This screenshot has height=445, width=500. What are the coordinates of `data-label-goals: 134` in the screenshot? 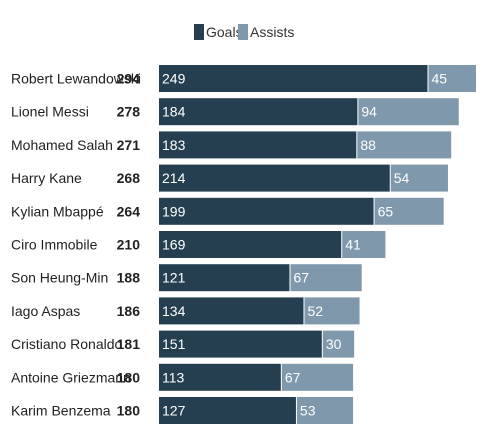 It's located at (174, 311).